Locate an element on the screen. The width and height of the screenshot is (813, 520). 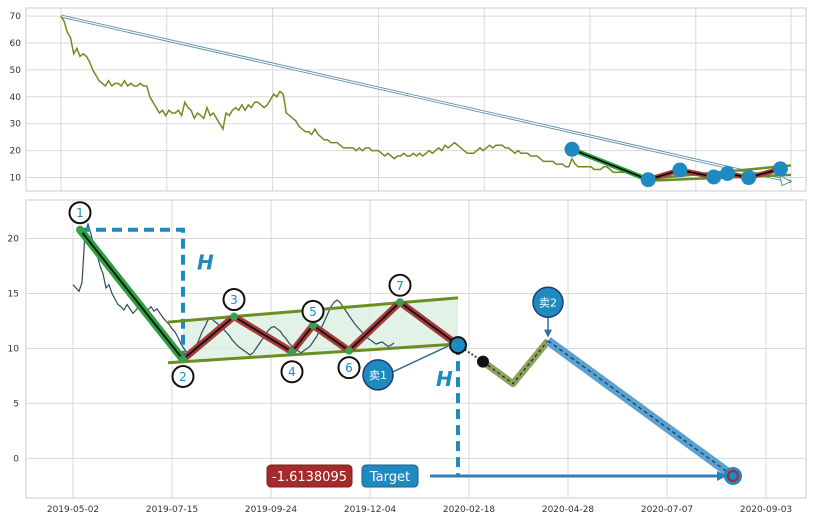
bottom-y-tick-label: 0 is located at coordinates (16, 459).